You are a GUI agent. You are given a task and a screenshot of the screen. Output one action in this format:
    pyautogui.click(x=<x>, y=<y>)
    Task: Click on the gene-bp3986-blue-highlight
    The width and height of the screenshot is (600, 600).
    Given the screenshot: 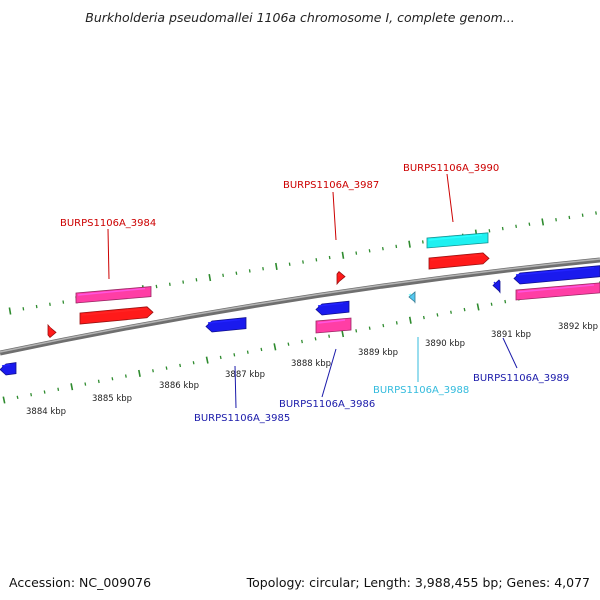 What is the action you would take?
    pyautogui.click(x=330, y=304)
    